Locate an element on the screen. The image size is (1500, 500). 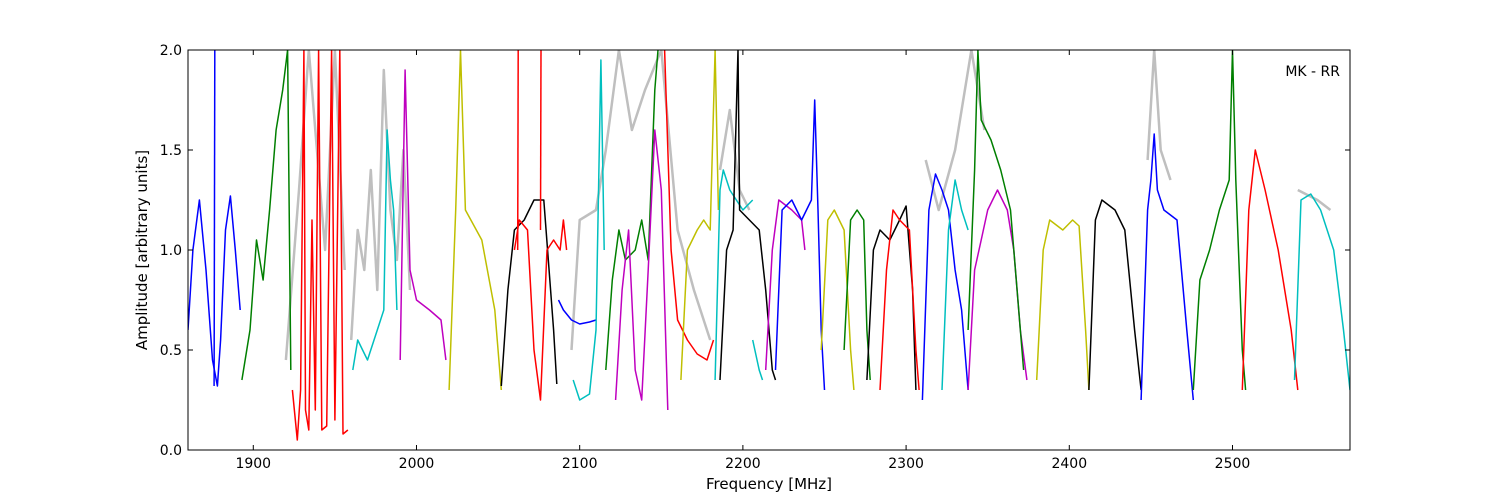
x-tick-label: 2400 is located at coordinates (1069, 464).